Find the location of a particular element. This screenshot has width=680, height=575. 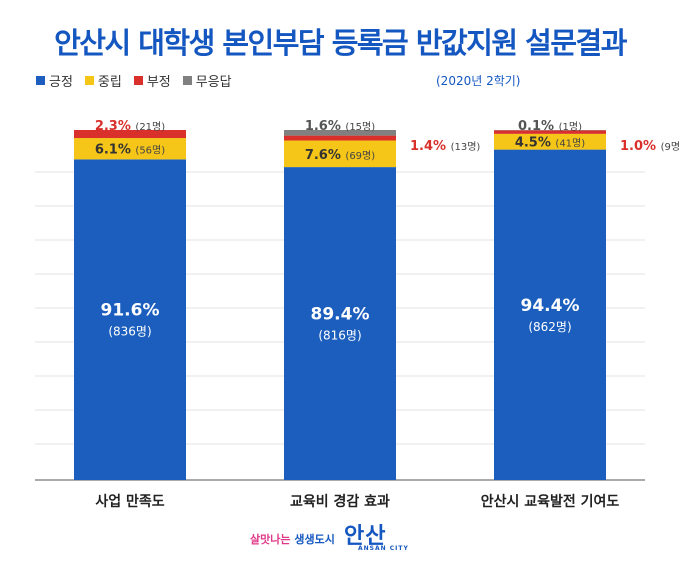

data-label-negative-percent: 1.4% is located at coordinates (430, 146).